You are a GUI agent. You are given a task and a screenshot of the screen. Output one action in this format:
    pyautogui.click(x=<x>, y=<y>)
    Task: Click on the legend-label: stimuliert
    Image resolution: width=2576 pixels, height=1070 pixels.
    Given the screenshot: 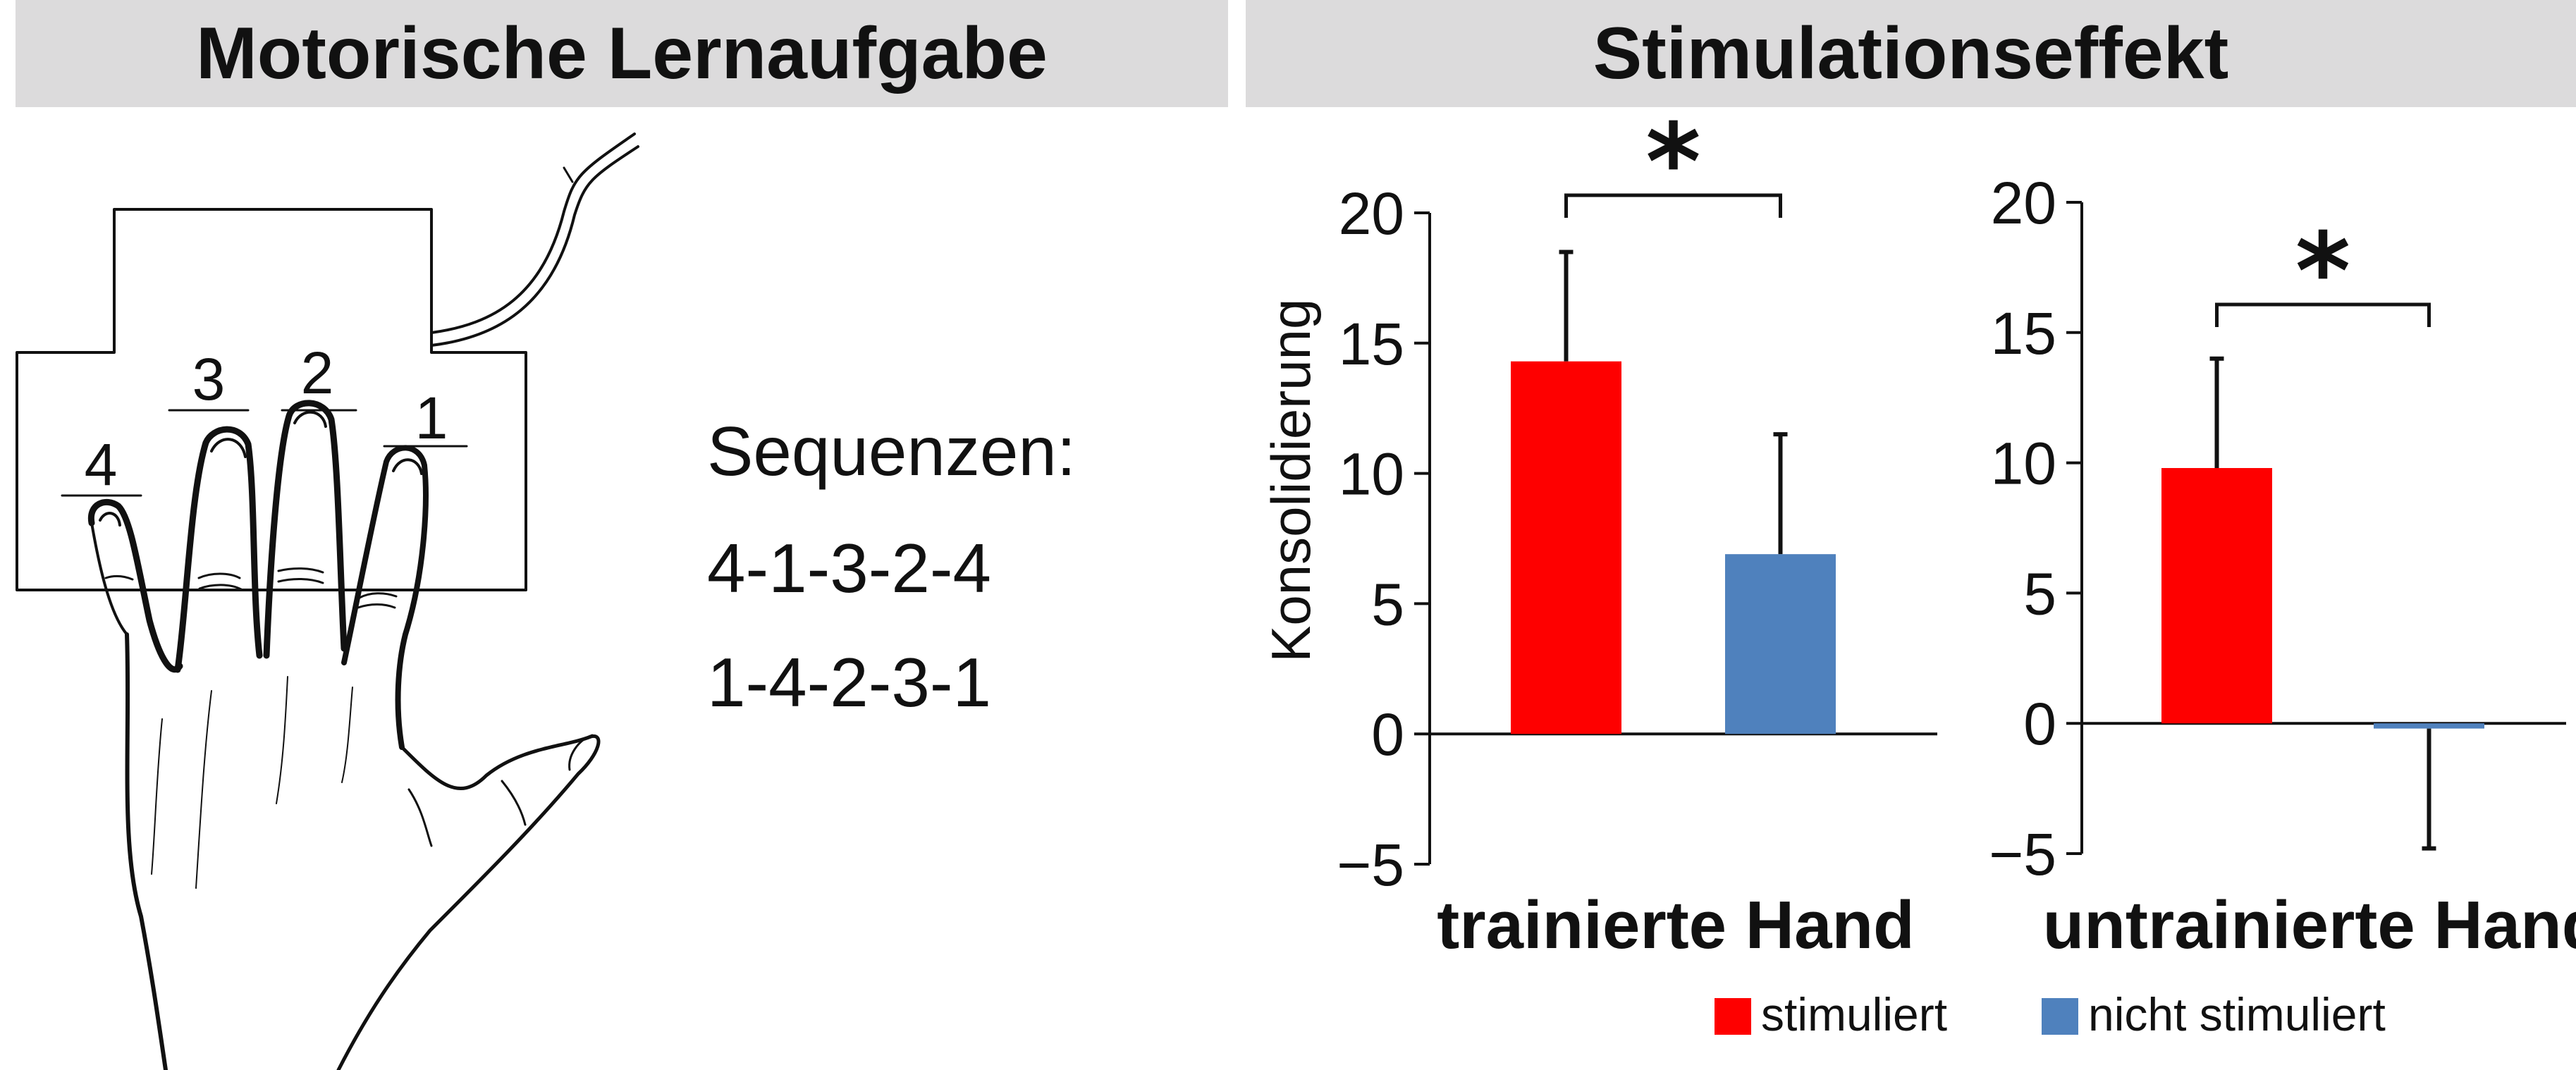 What is the action you would take?
    pyautogui.click(x=1854, y=1014)
    